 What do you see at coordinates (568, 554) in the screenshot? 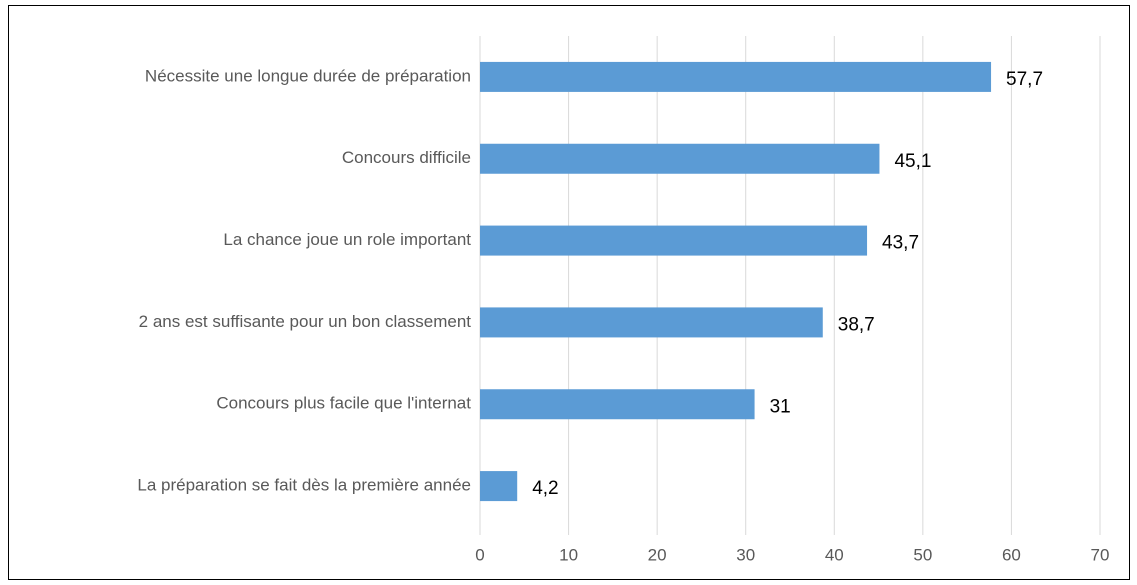
I see `x-tick-label: 10` at bounding box center [568, 554].